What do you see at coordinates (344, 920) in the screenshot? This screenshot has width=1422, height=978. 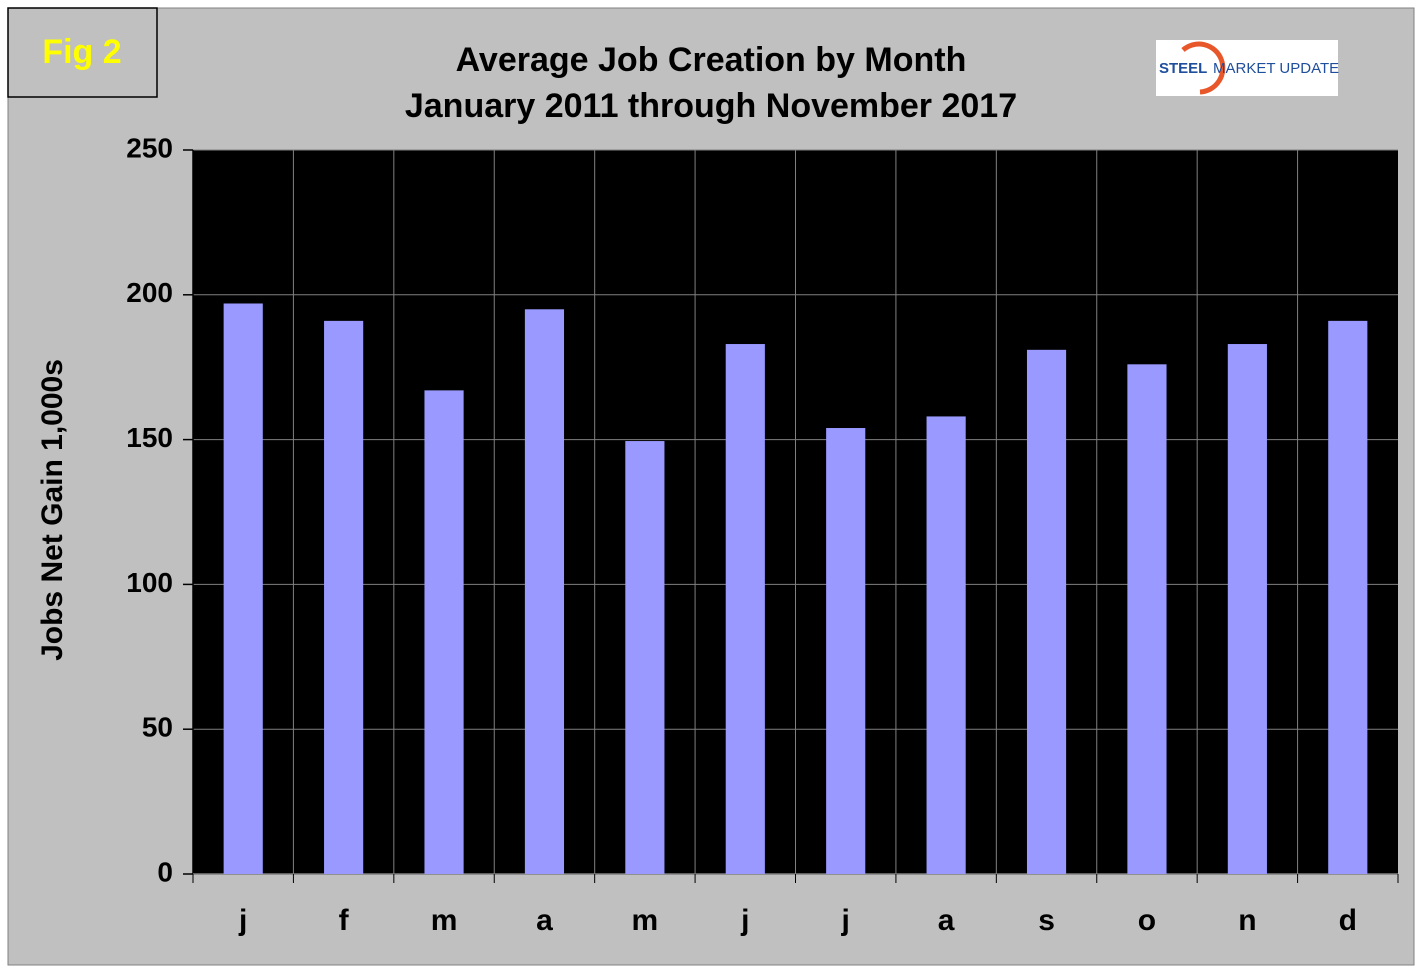 I see `x-tick-label: f` at bounding box center [344, 920].